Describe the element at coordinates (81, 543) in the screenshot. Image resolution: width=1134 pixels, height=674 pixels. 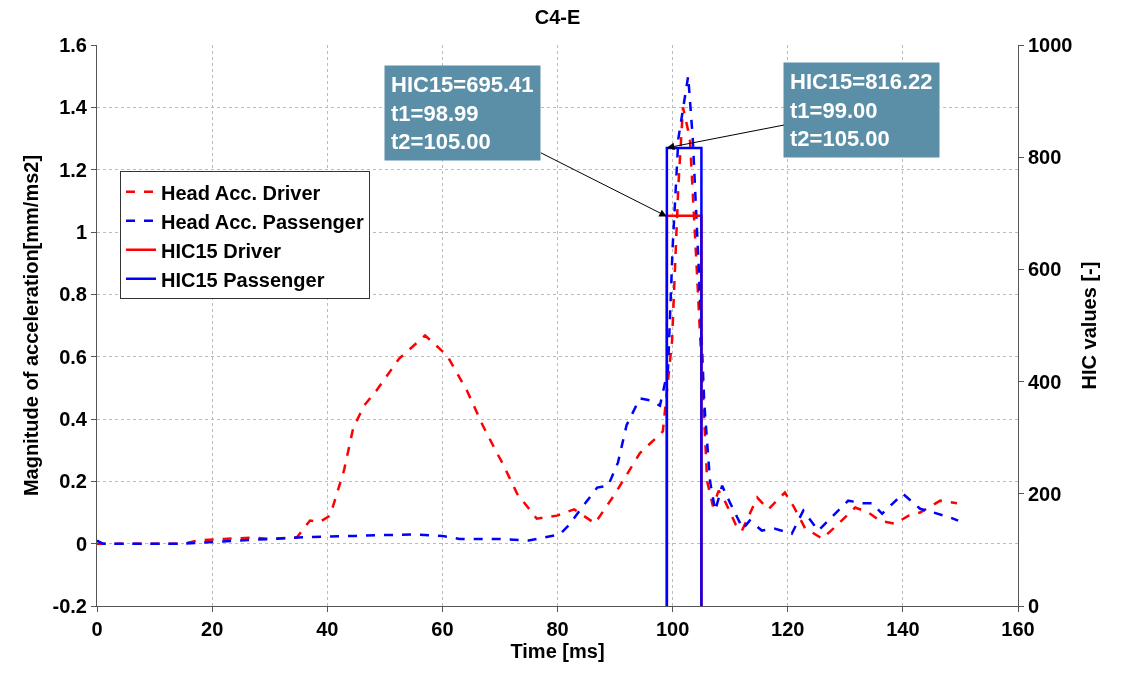
I see `y-tick-label: 0` at that location.